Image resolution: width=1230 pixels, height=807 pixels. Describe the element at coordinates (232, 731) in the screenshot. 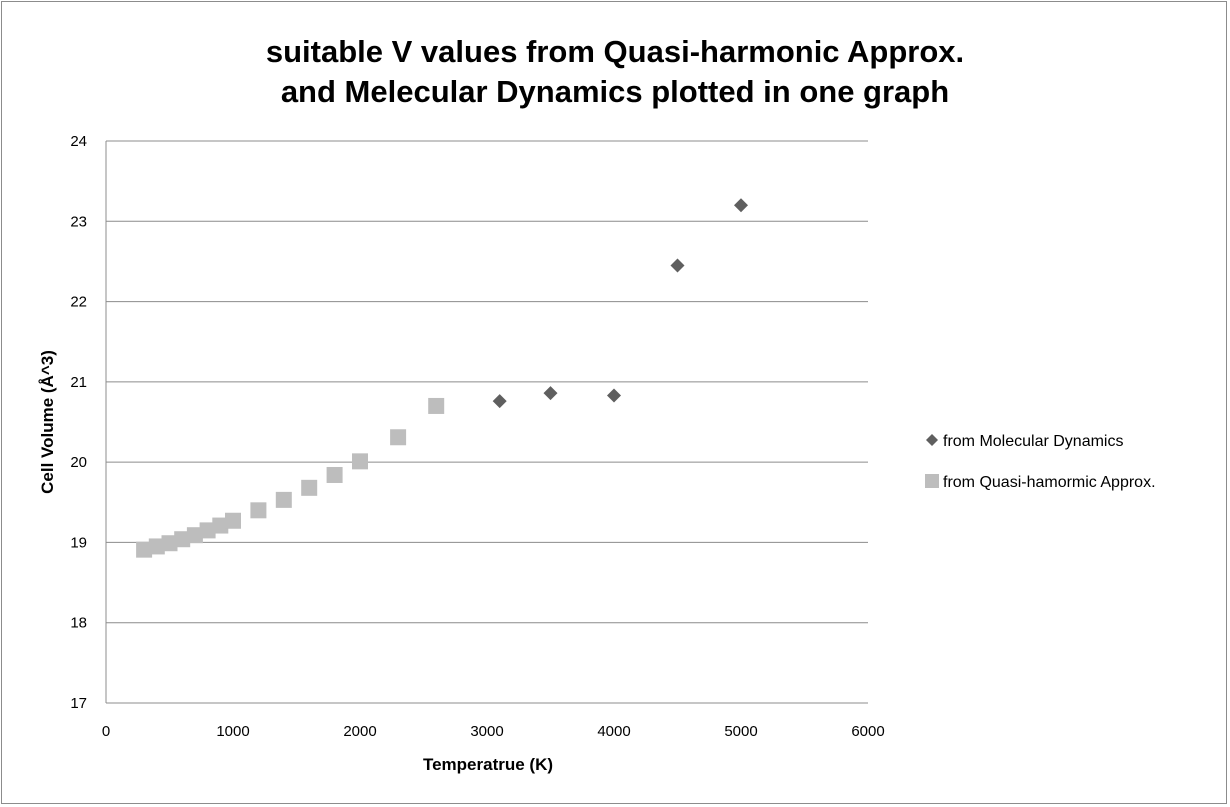

I see `x-tick-label: 1000` at that location.